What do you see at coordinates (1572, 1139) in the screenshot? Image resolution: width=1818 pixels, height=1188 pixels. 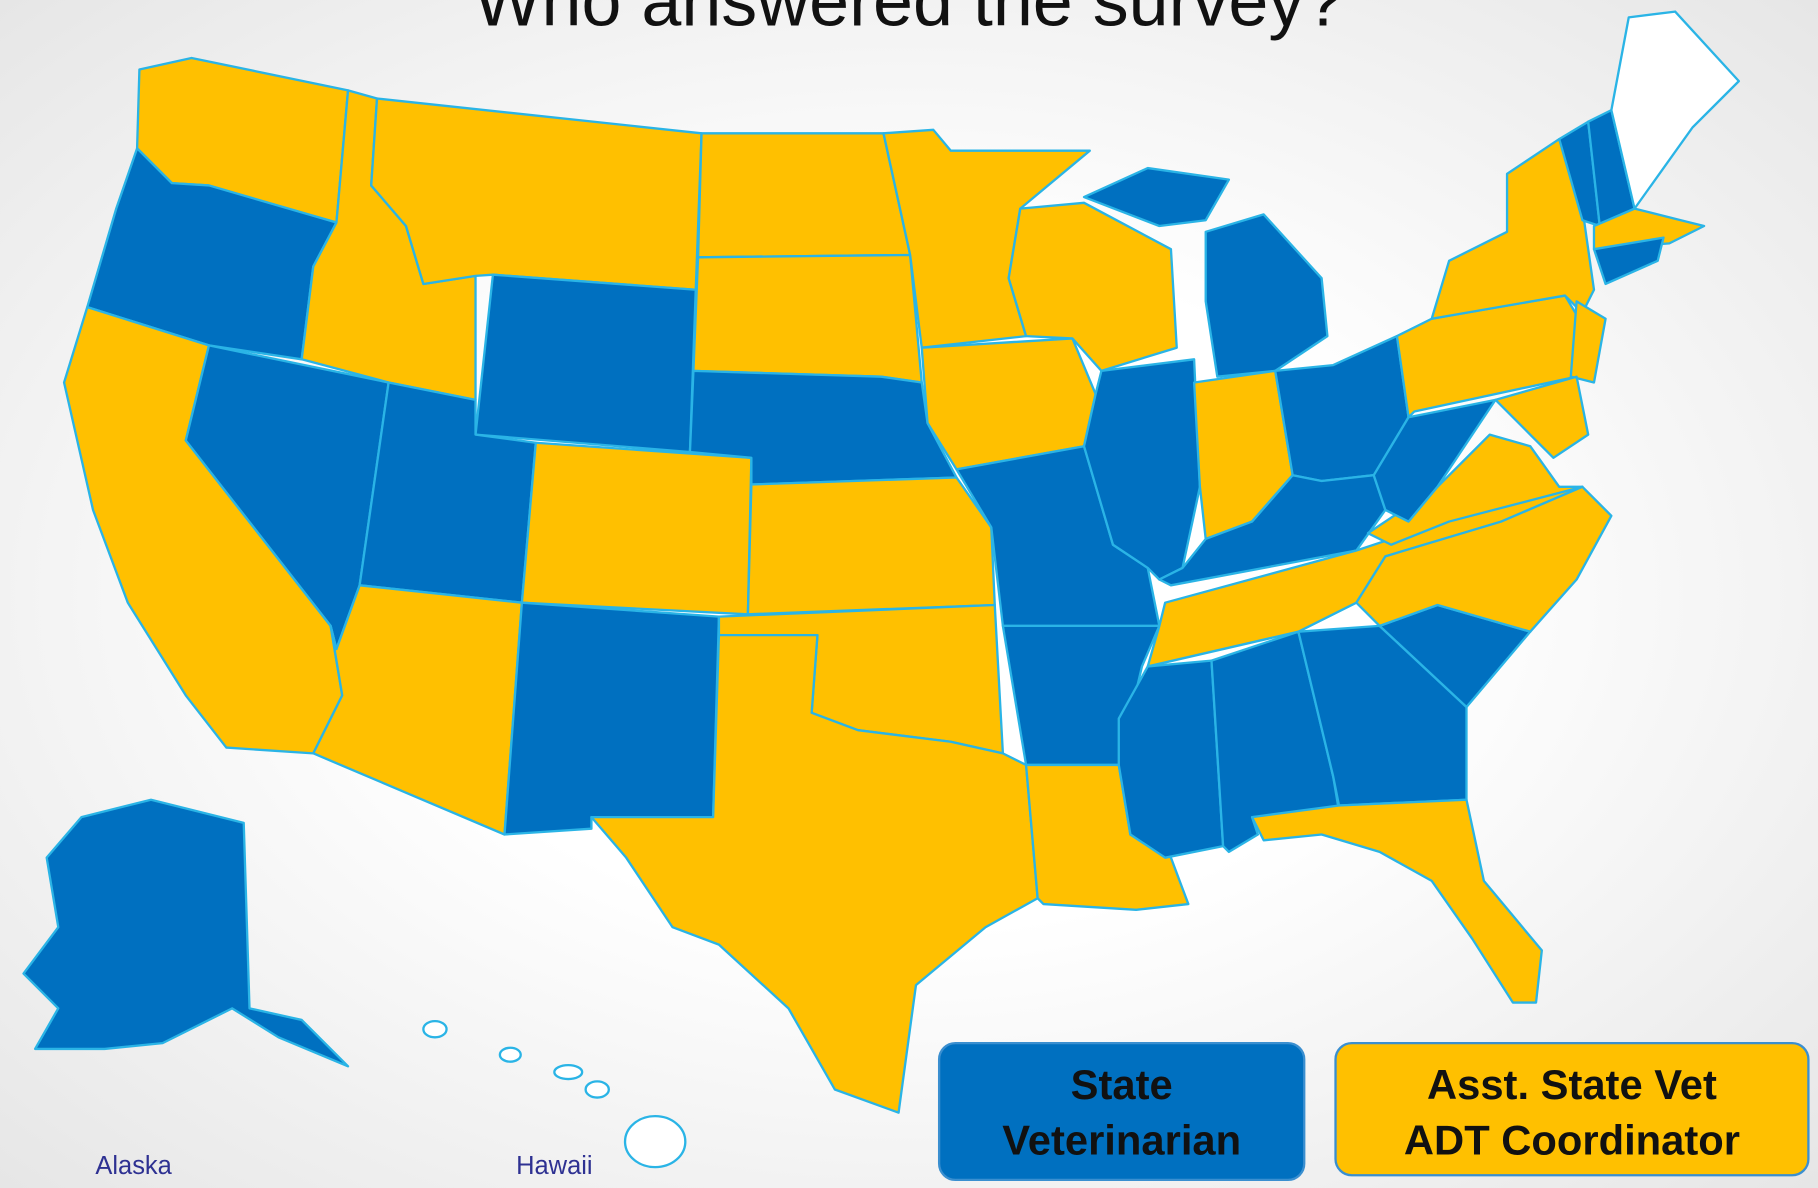 I see `legend-label: ADT Coordinator` at bounding box center [1572, 1139].